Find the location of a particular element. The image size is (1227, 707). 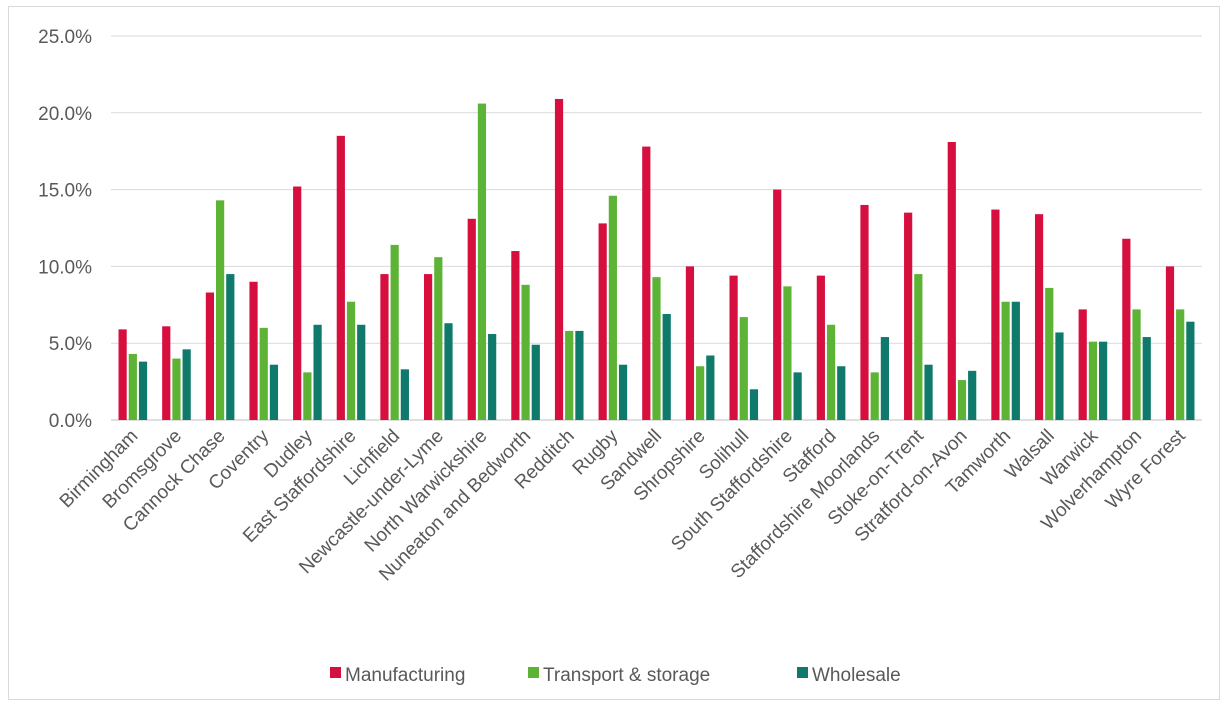

y-tick-label: 20.0% is located at coordinates (65, 114).